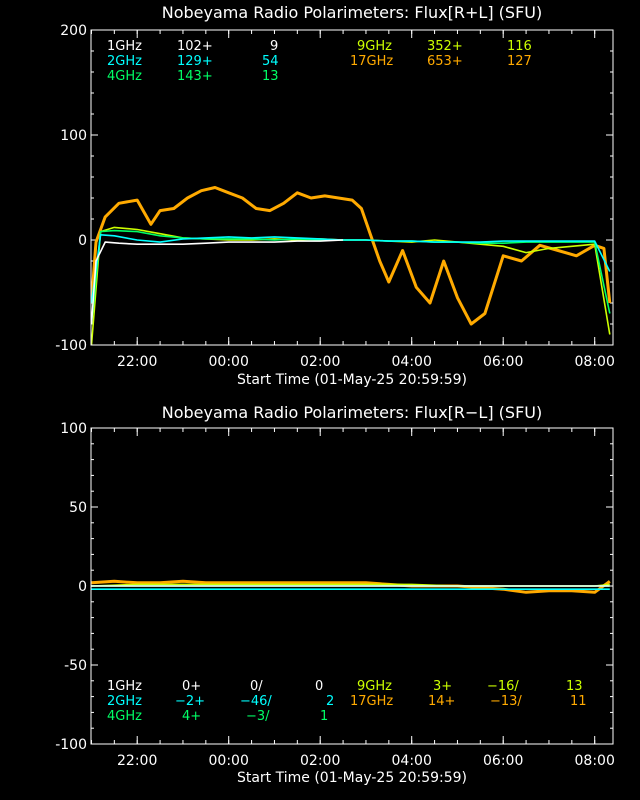  I want to click on legend2-17ghz-band: 17GHz, so click(371, 701).